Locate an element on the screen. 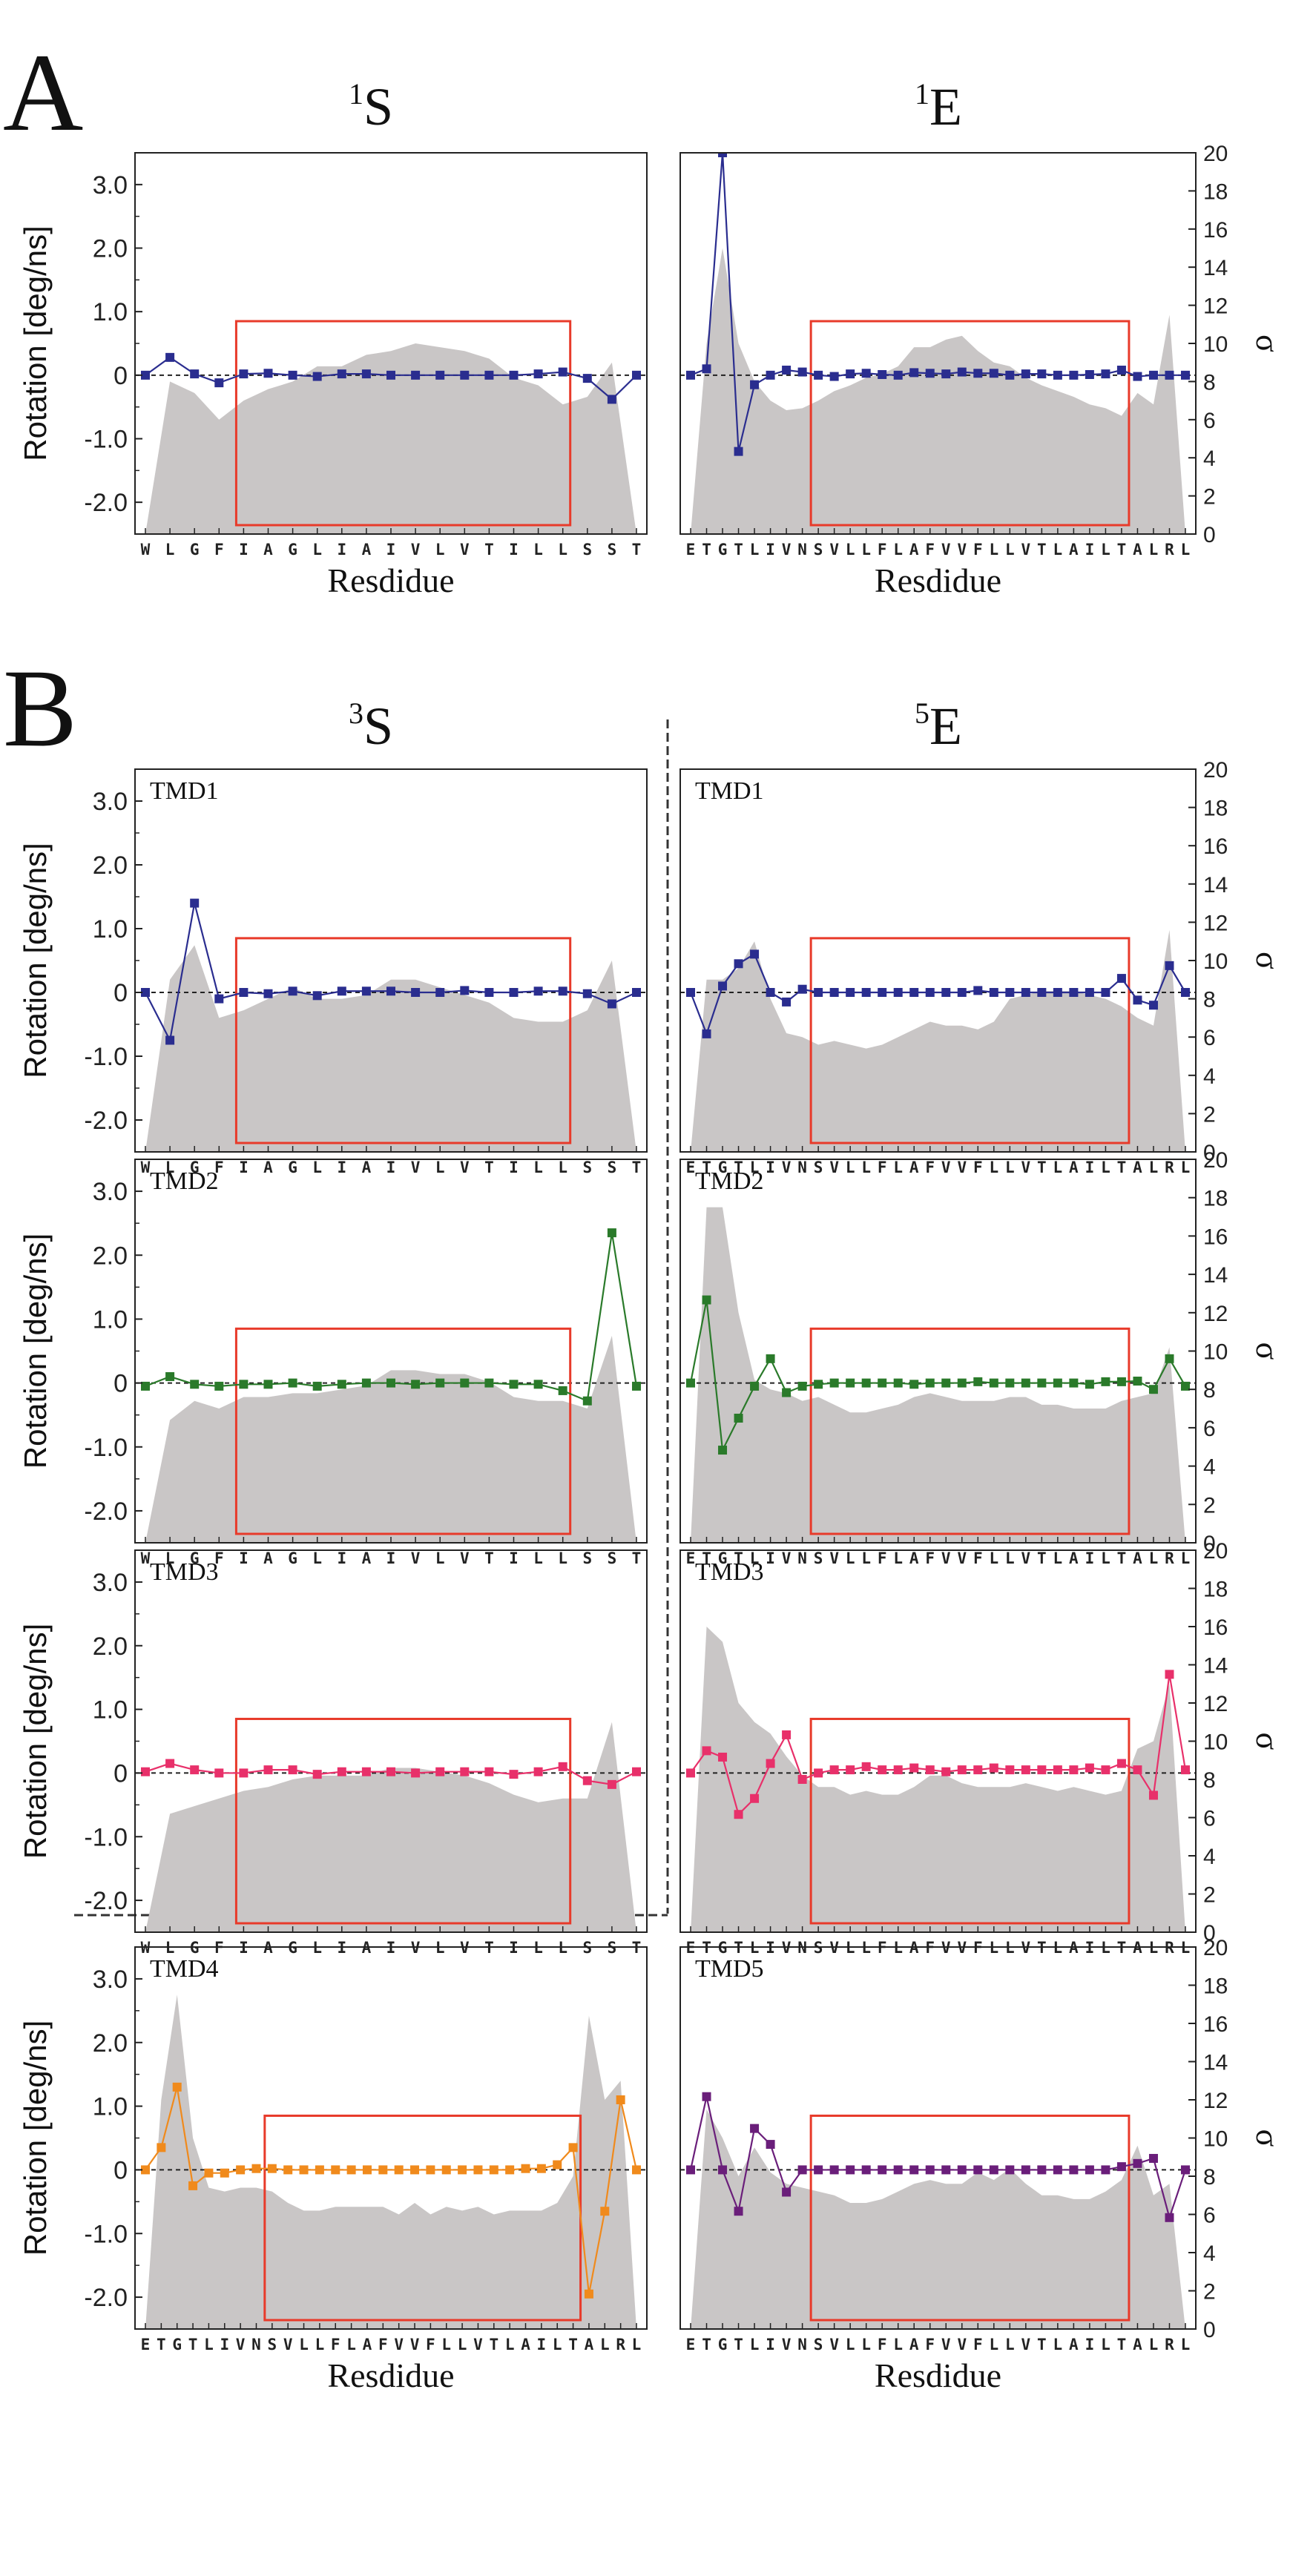 The width and height of the screenshot is (1290, 2576). y-tick-label: 0 is located at coordinates (120, 1384).